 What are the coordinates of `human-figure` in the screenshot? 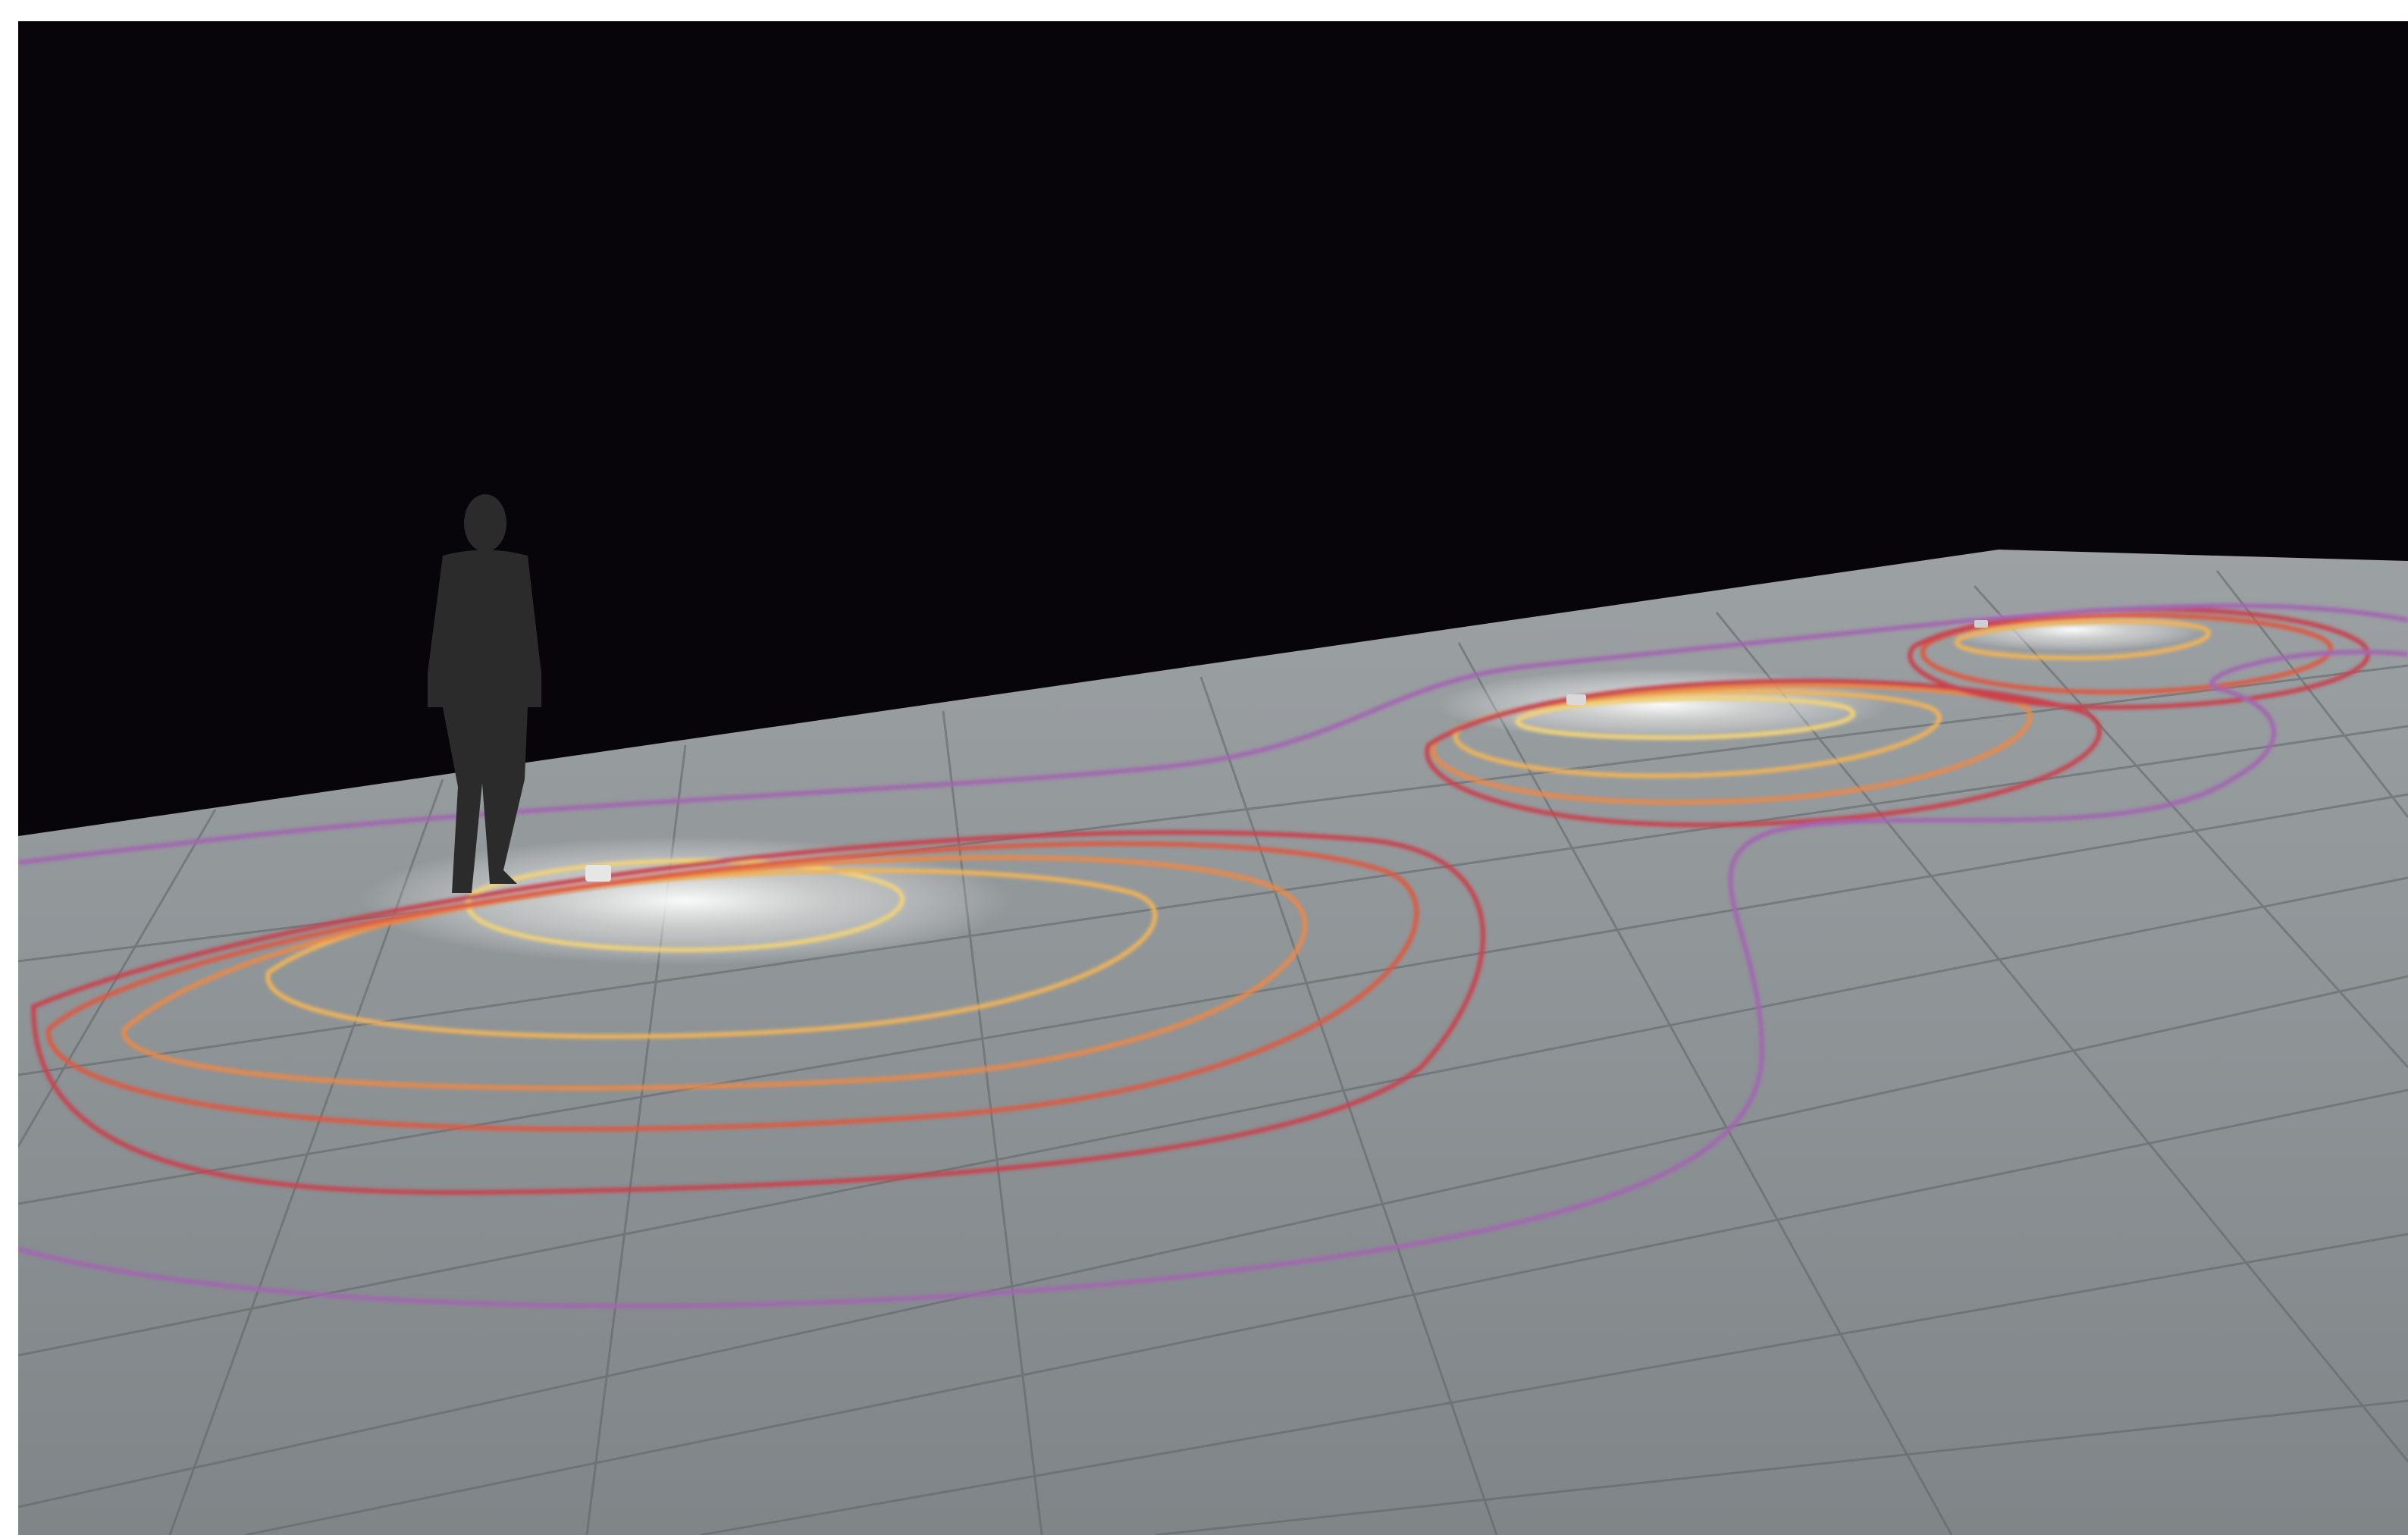 It's located at (484, 693).